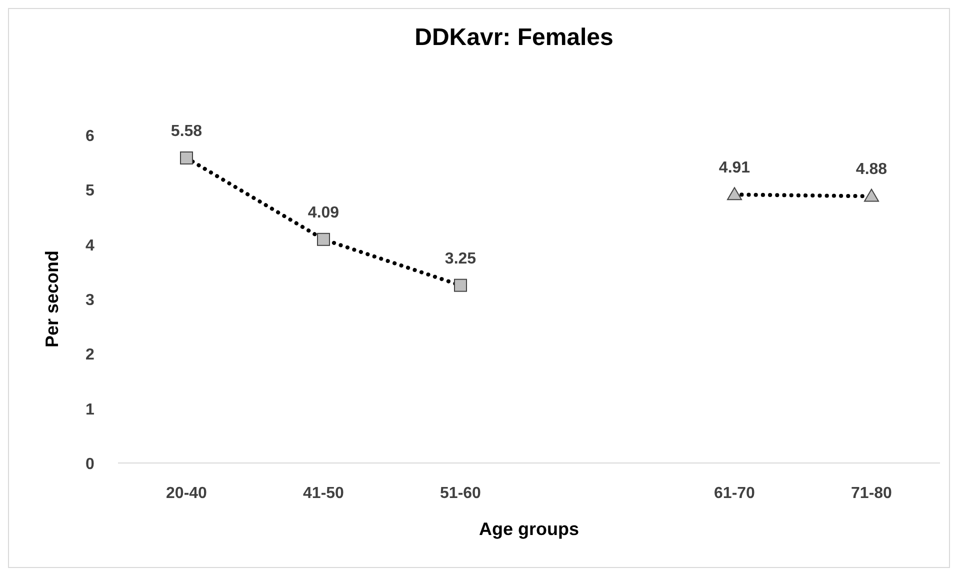 The height and width of the screenshot is (576, 958). I want to click on y-tick-label: 0, so click(90, 464).